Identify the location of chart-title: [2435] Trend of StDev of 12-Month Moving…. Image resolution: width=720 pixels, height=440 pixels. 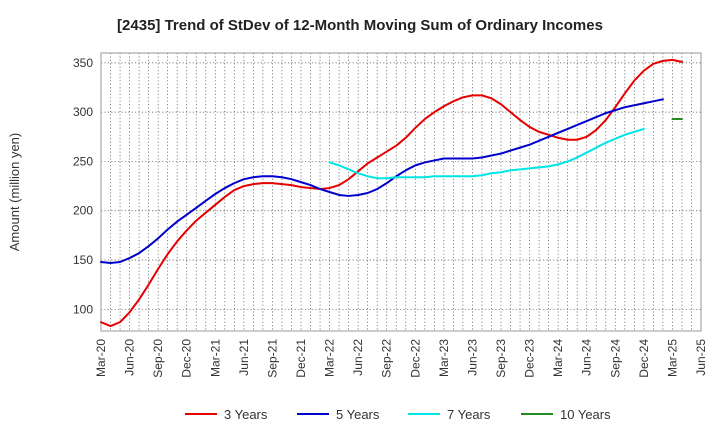
(360, 25).